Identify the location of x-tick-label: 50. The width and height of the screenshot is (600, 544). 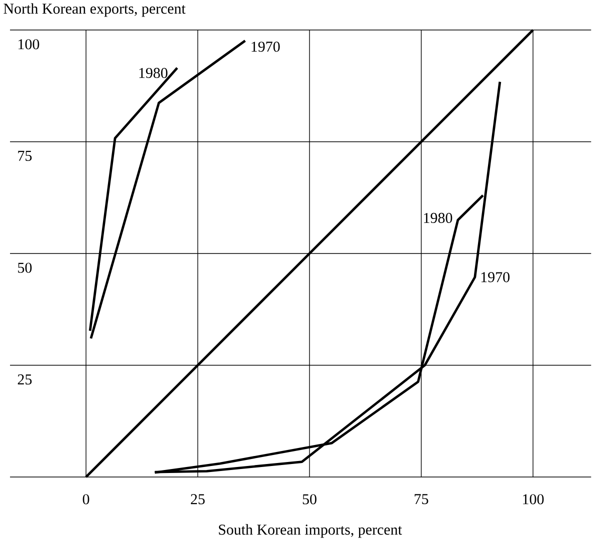
(309, 499).